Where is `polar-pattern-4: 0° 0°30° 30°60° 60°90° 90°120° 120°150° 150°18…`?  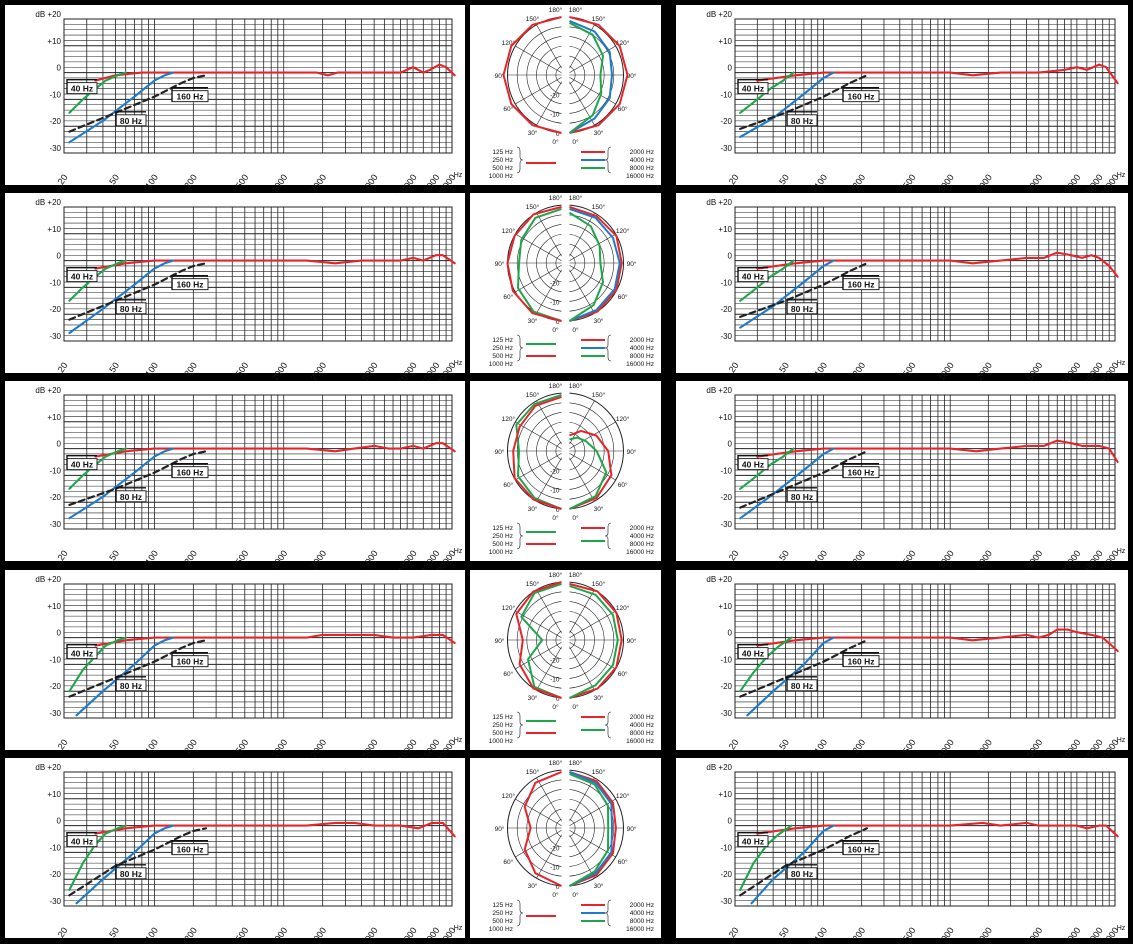
polar-pattern-4: 0° 0°30° 30°60° 60°90° 90°120° 120°150° 150°18… is located at coordinates (565, 283).